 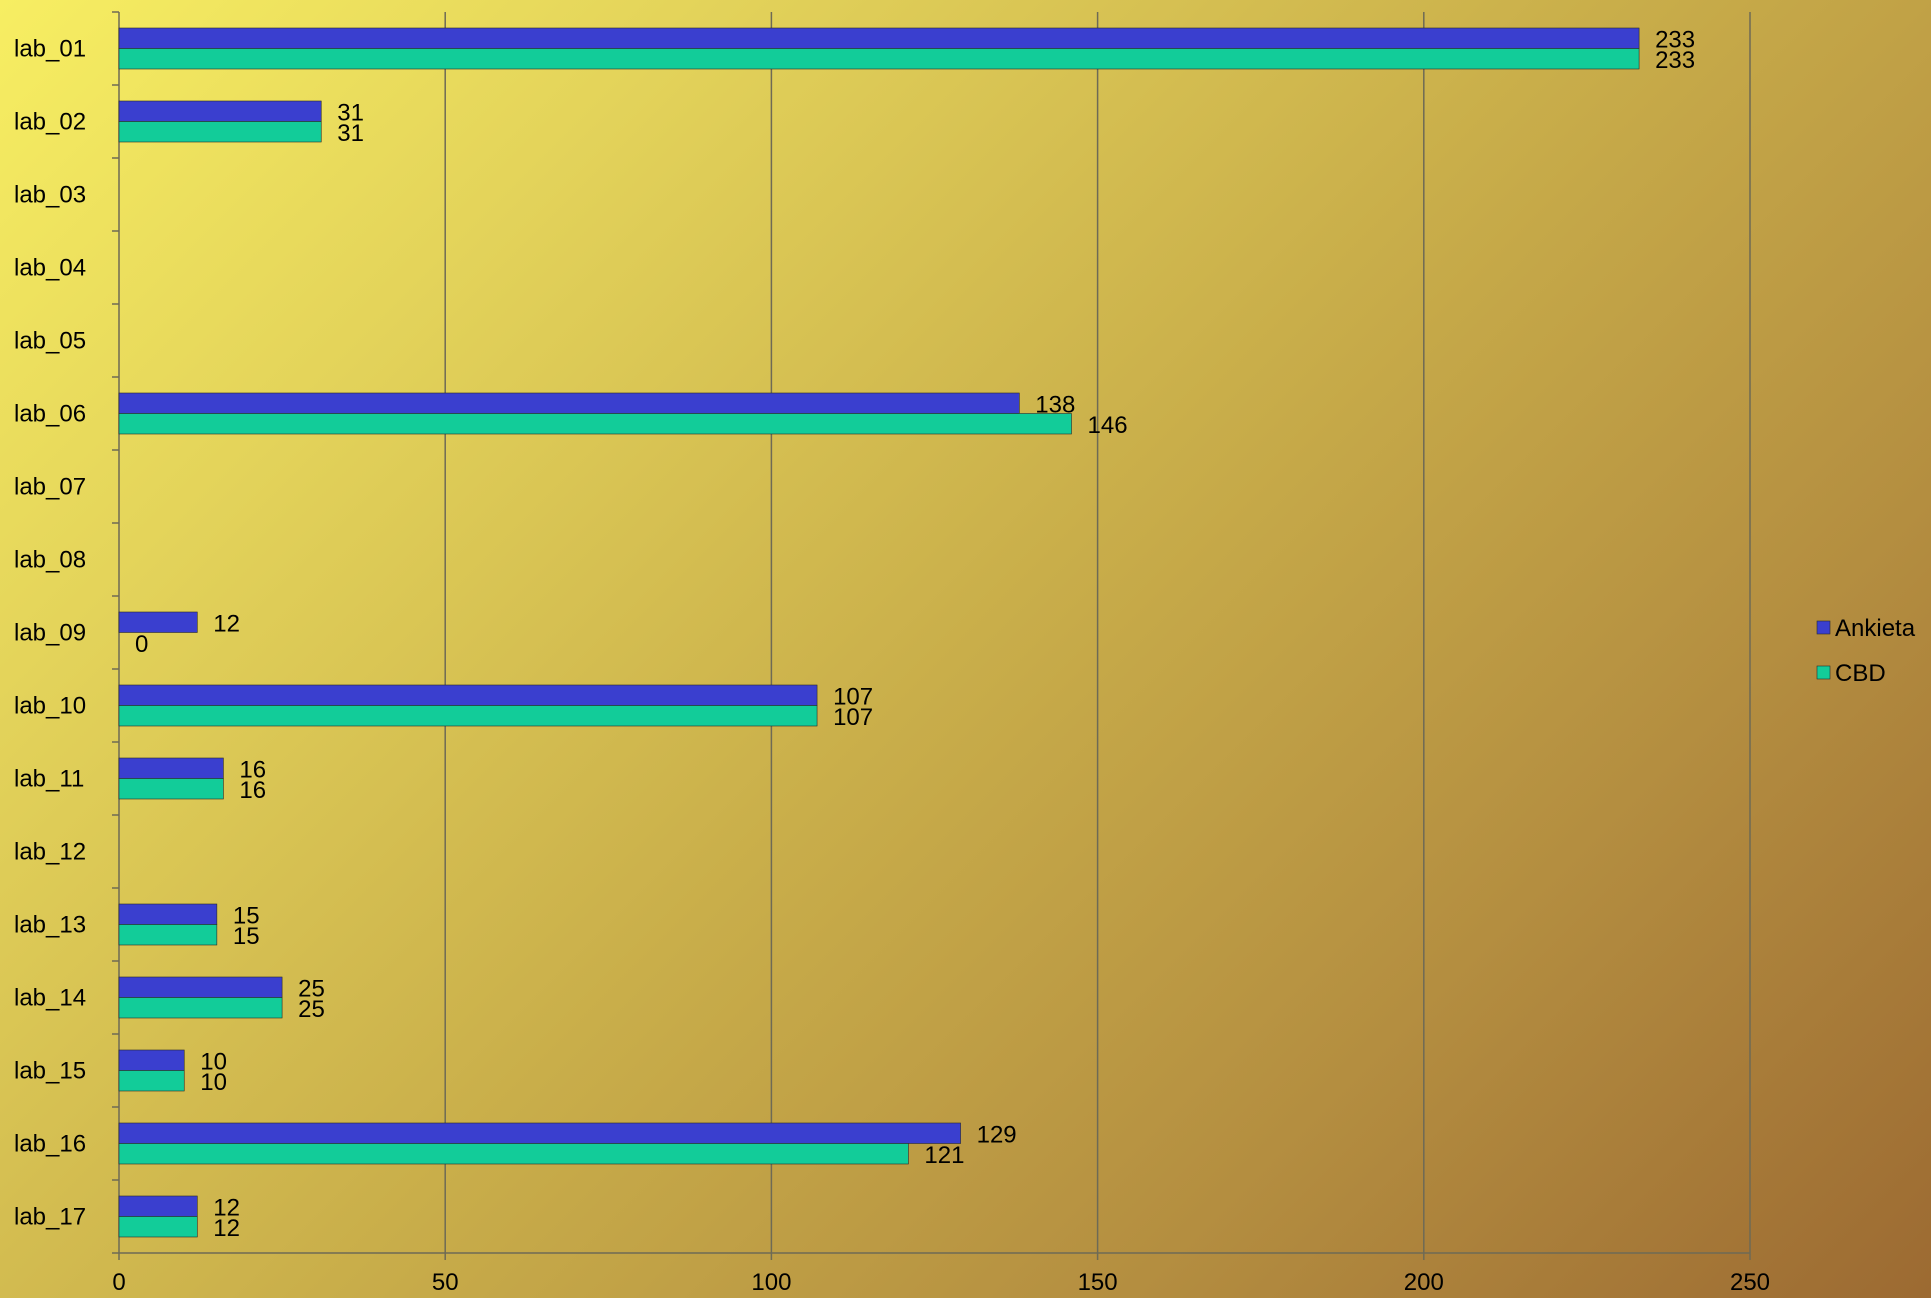 I want to click on x-tick-label: 0, so click(x=118, y=1282).